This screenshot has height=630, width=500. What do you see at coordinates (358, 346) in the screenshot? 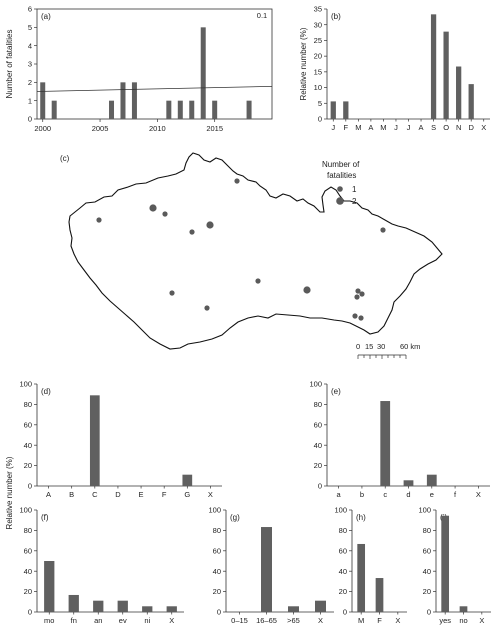
I see `scale-label-0: 0` at bounding box center [358, 346].